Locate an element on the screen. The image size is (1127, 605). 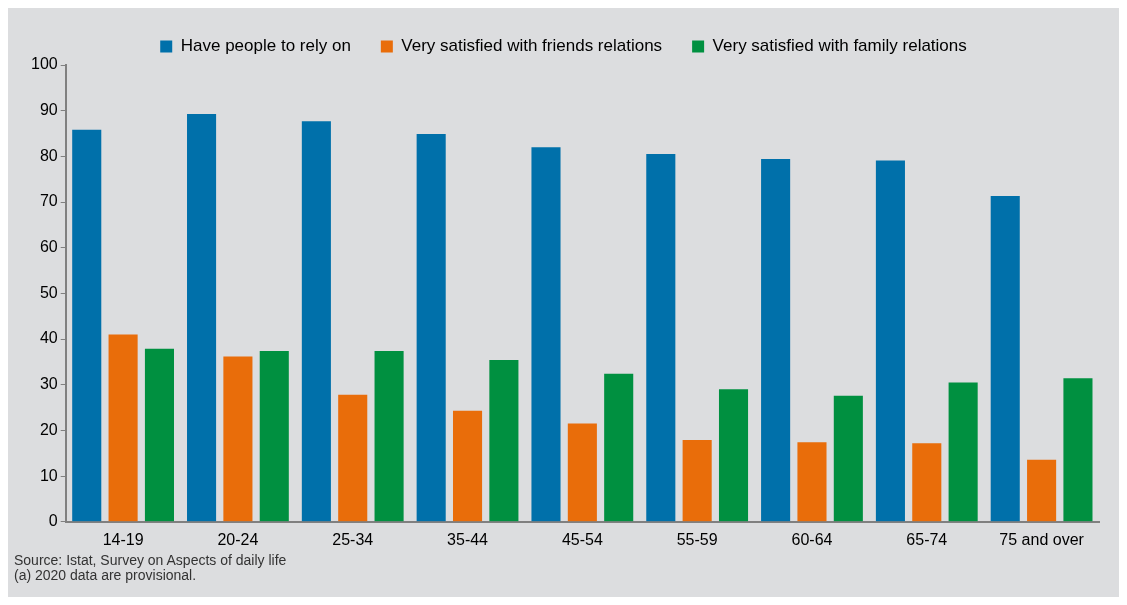
legend-label: Very satisfied with family relations is located at coordinates (839, 46).